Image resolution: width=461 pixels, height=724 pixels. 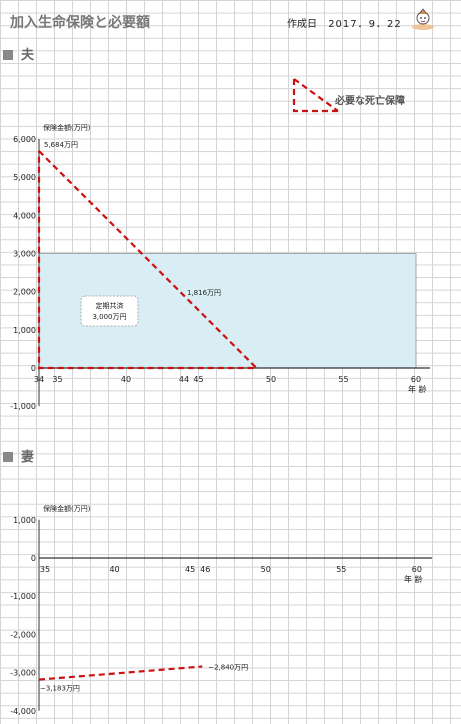 What do you see at coordinates (23, 634) in the screenshot?
I see `y-tick-label: -2,000` at bounding box center [23, 634].